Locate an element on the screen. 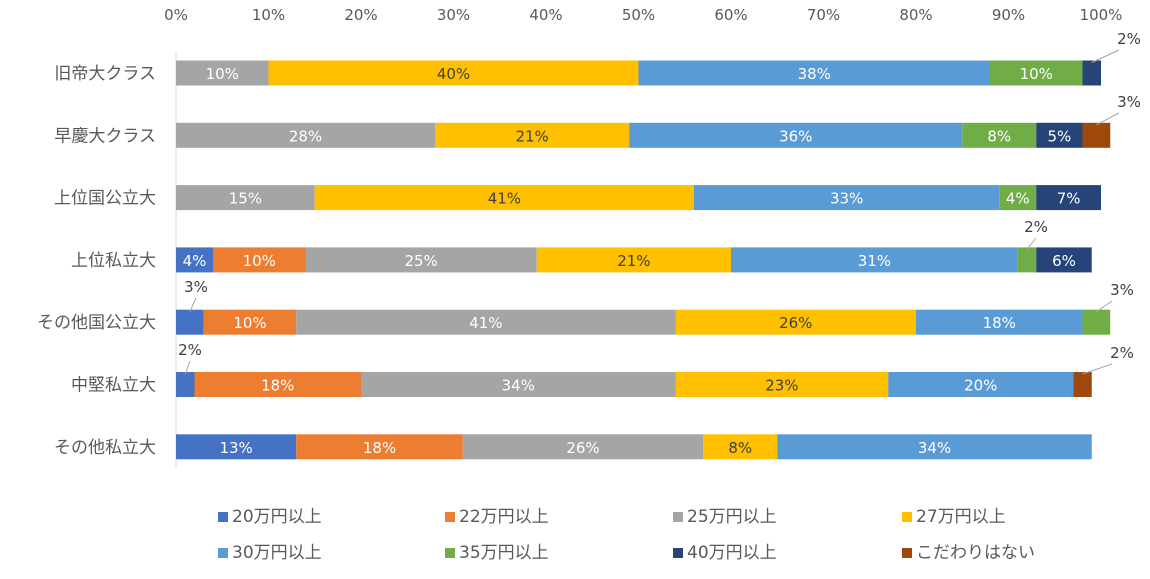 The height and width of the screenshot is (579, 1150). data-label: 38% is located at coordinates (814, 74).